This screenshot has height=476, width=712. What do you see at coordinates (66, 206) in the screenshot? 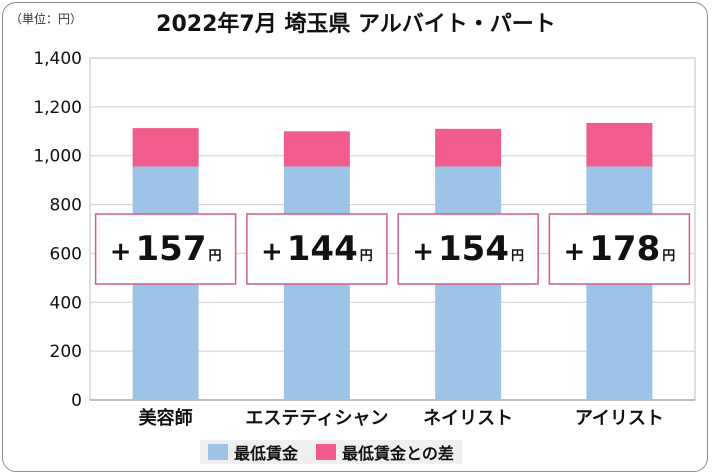
I see `y-tick-label: 800` at bounding box center [66, 206].